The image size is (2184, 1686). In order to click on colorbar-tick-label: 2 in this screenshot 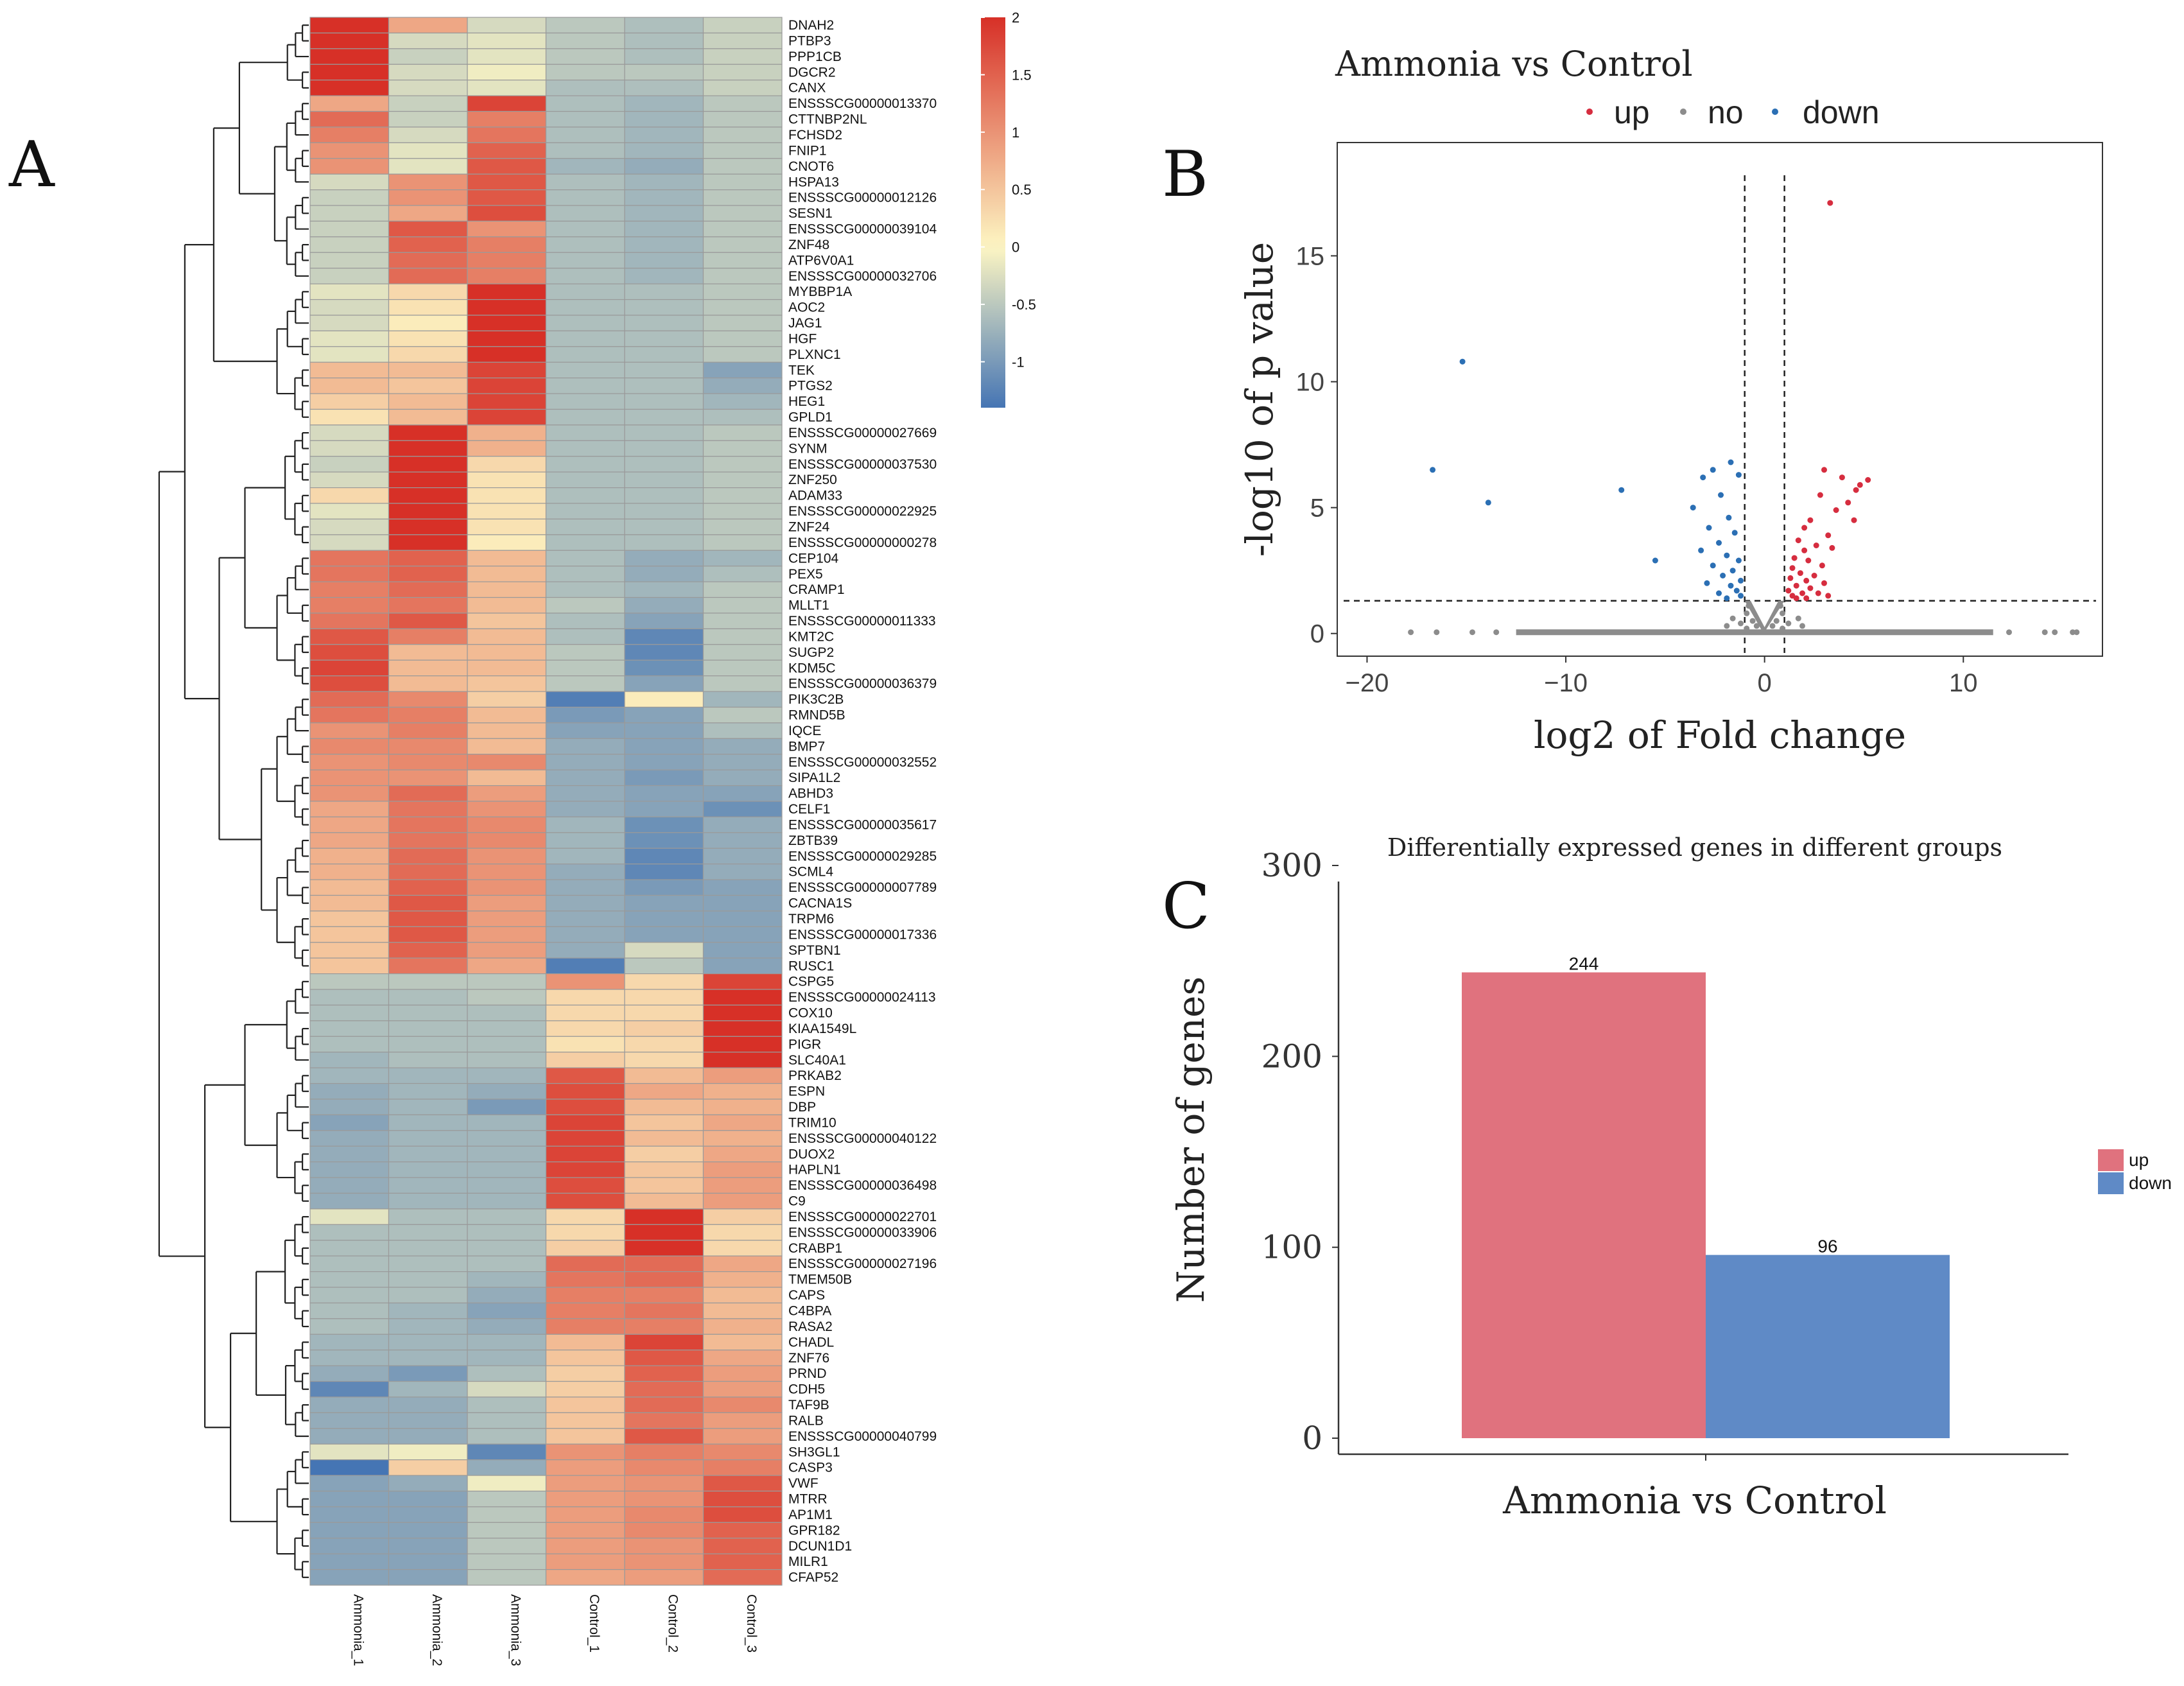, I will do `click(1015, 18)`.